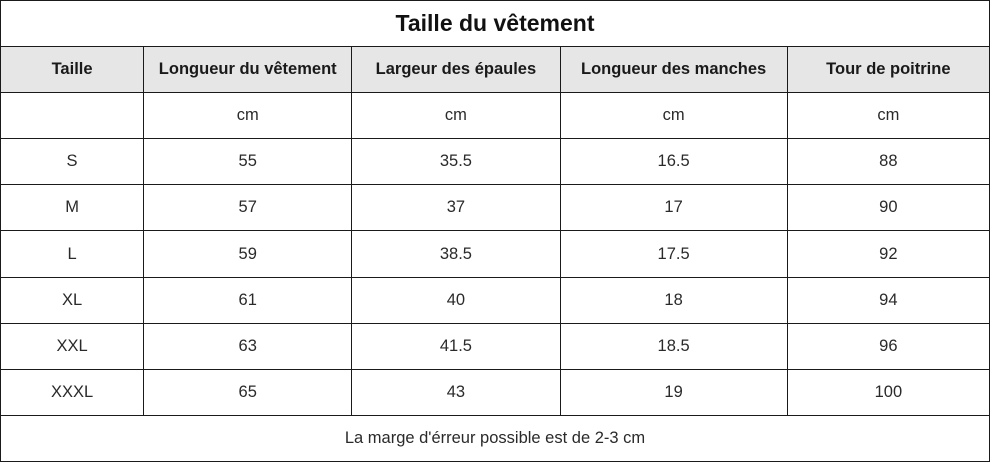 Image resolution: width=991 pixels, height=463 pixels. What do you see at coordinates (888, 392) in the screenshot?
I see `chest-cell: 100` at bounding box center [888, 392].